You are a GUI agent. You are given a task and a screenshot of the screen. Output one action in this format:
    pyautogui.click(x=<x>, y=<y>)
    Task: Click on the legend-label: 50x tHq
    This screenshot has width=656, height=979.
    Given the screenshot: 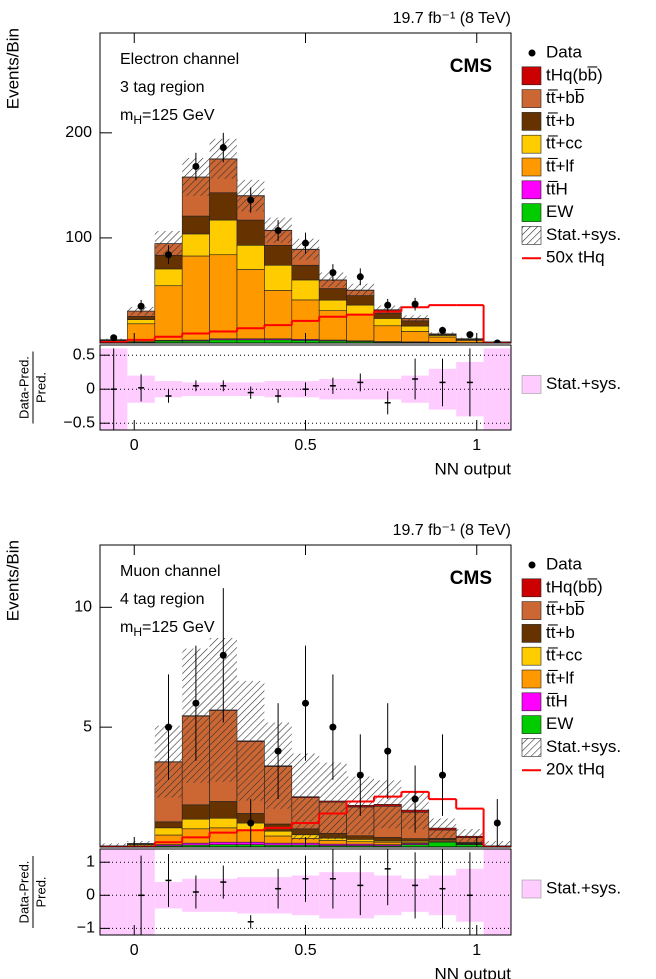 What is the action you would take?
    pyautogui.click(x=575, y=257)
    